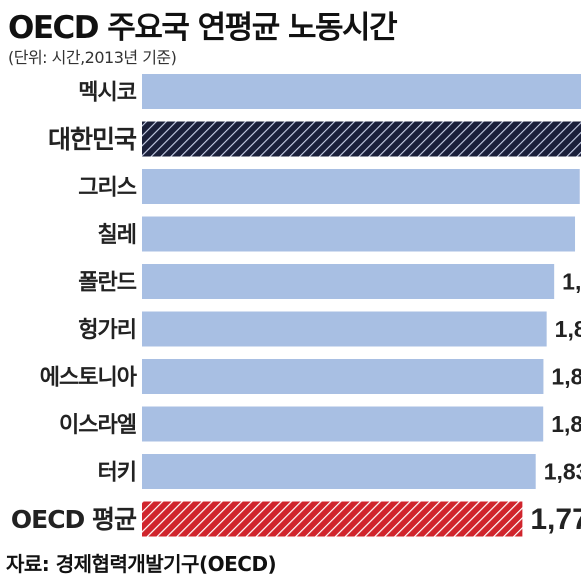  What do you see at coordinates (92, 57) in the screenshot?
I see `chart-subtitle: (단위: 시간,2013년 기준)` at bounding box center [92, 57].